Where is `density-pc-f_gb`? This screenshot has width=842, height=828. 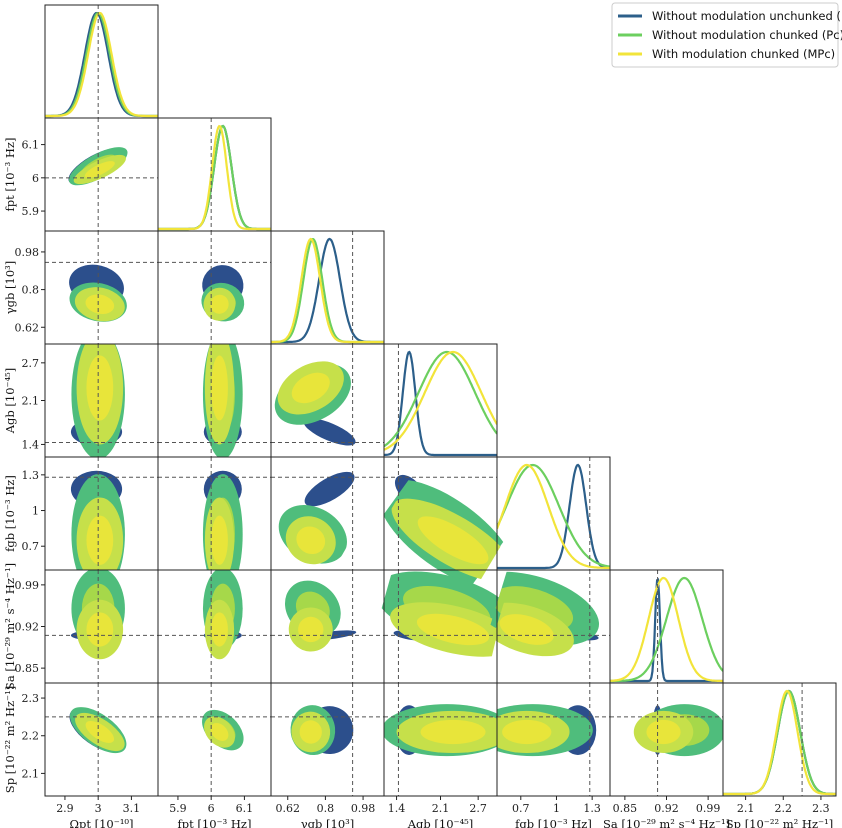 density-pc-f_gb is located at coordinates (553, 515).